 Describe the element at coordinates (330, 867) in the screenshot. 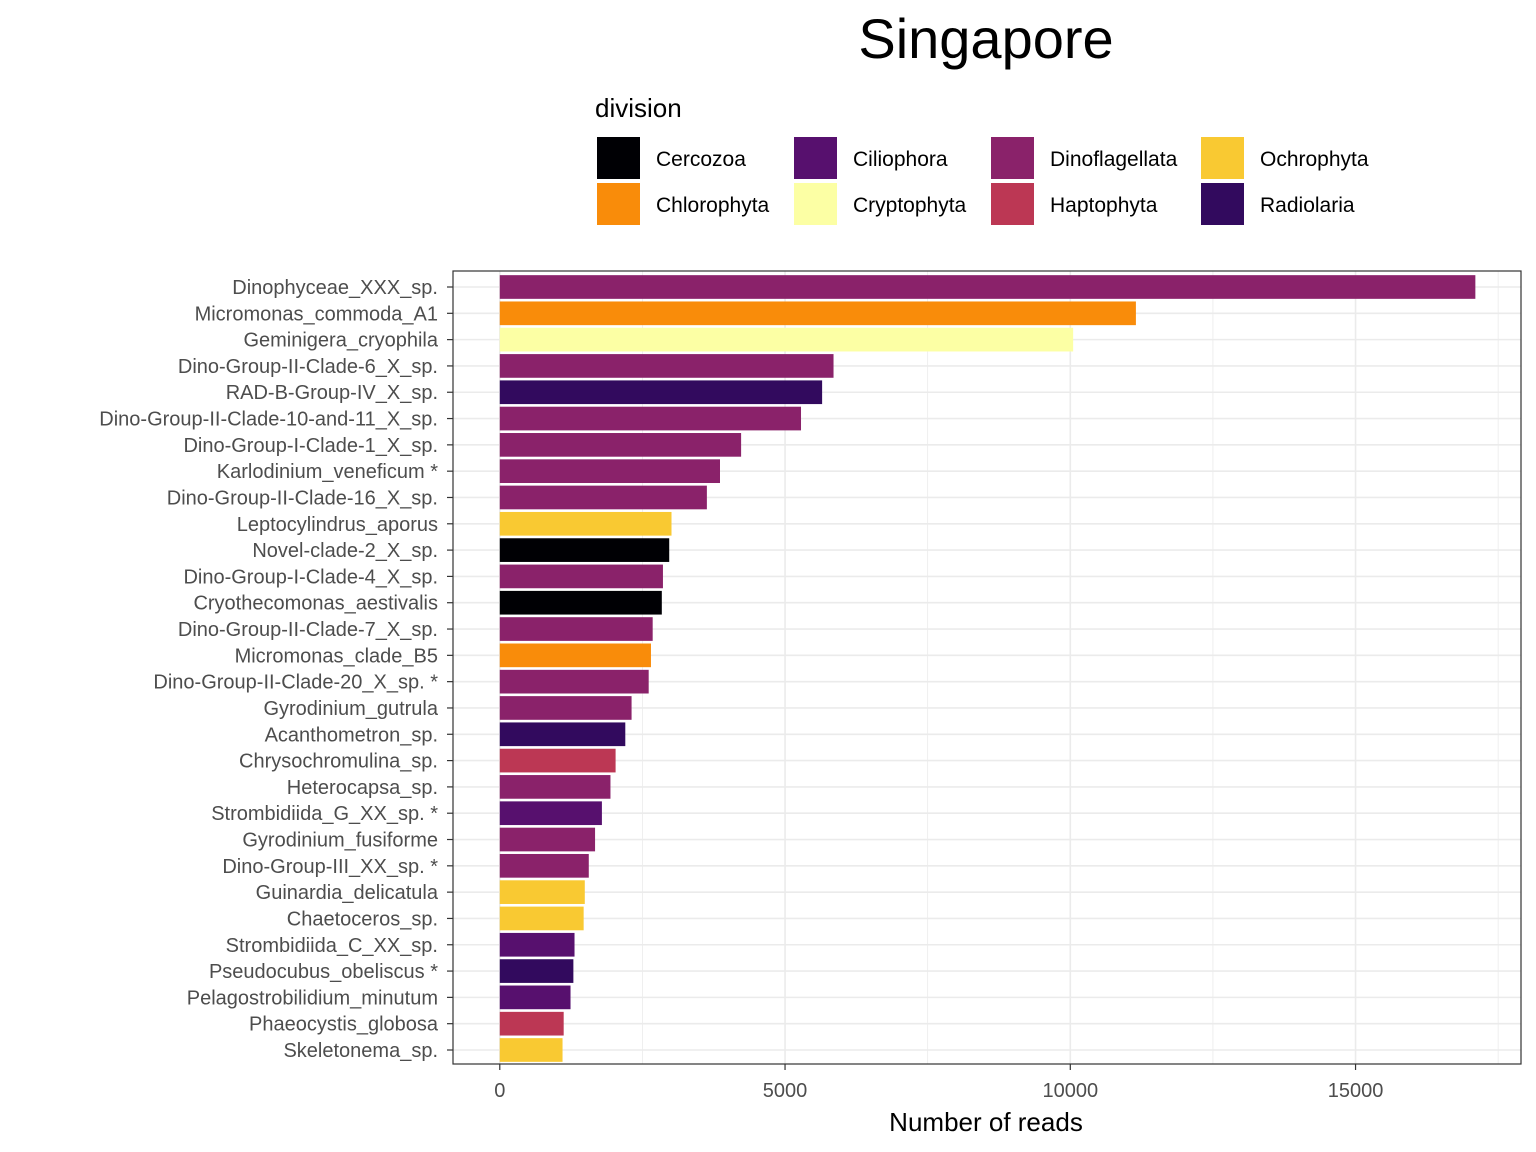

I see `y-tick-label: Dino-Group-III_XX_sp. *` at that location.